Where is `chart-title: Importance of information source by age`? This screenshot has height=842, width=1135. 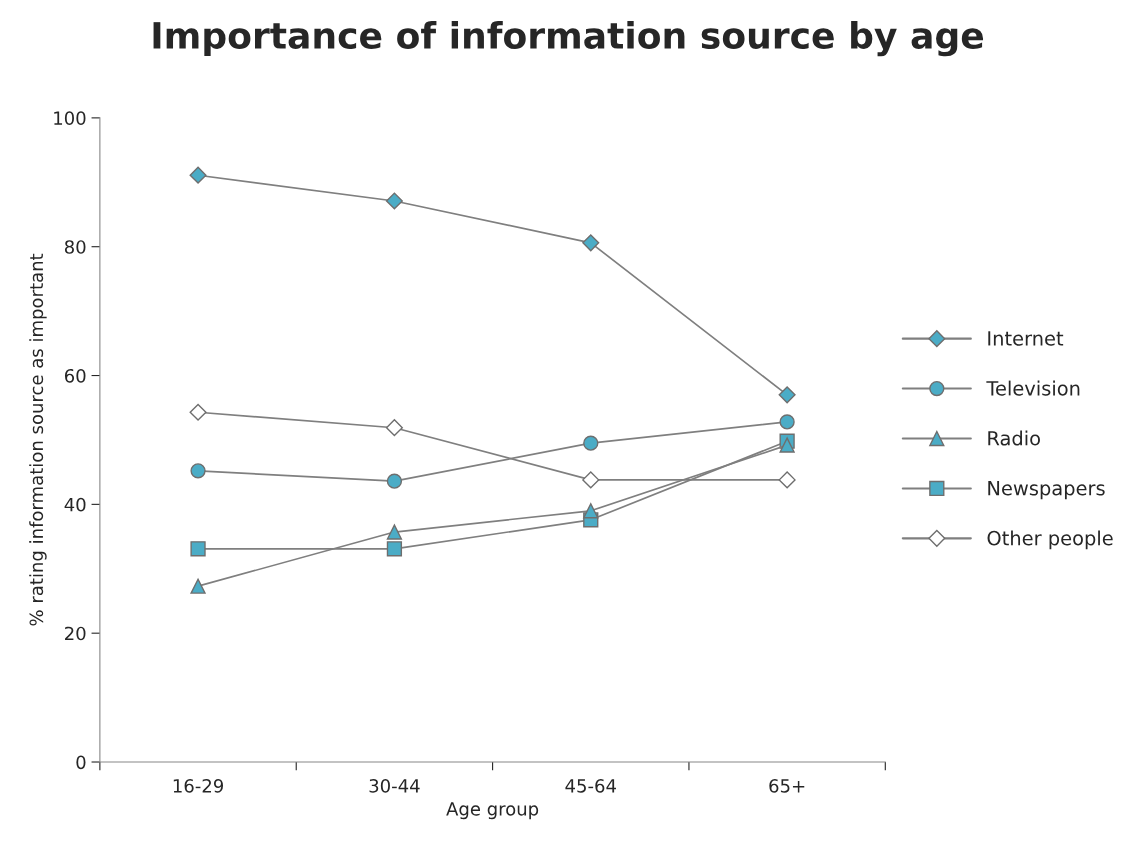
chart-title: Importance of information source by age is located at coordinates (568, 39).